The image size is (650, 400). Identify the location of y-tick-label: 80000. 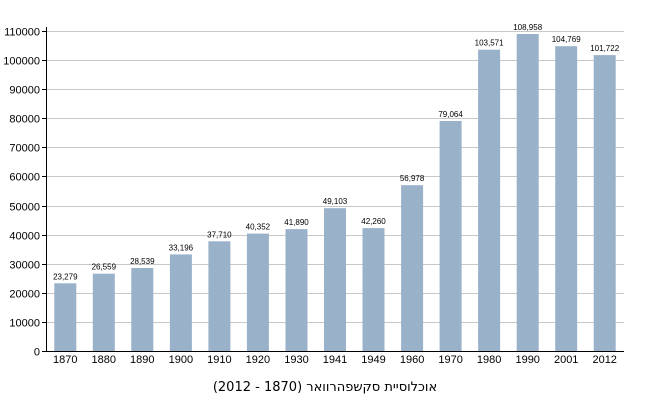
(24, 120).